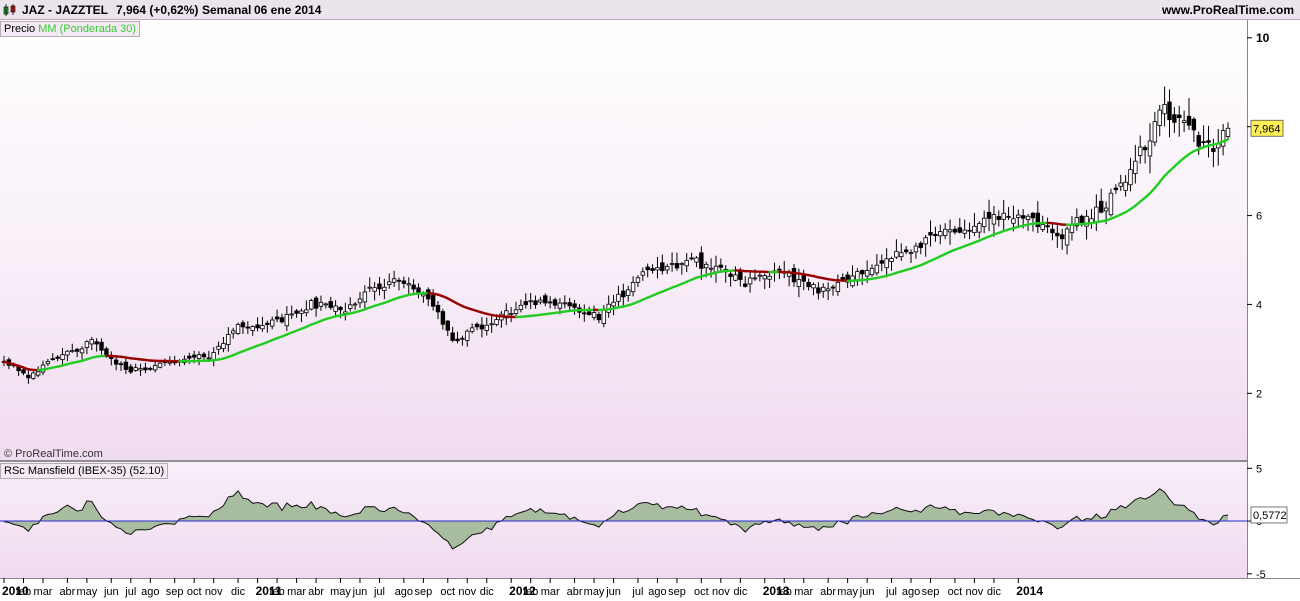 Image resolution: width=1300 pixels, height=601 pixels. Describe the element at coordinates (594, 592) in the screenshot. I see `time-axis-label: may` at that location.